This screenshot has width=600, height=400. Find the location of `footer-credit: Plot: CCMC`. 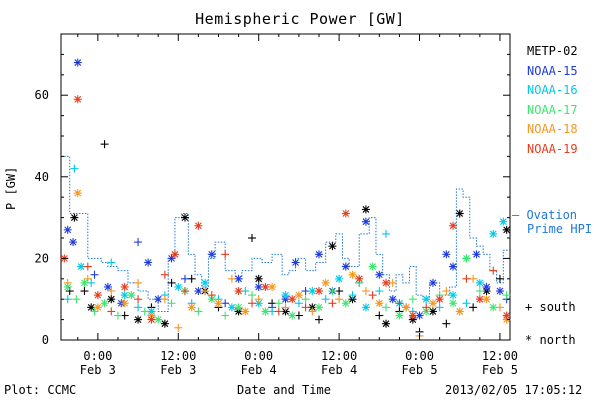

footer-credit: Plot: CCMC is located at coordinates (40, 390).